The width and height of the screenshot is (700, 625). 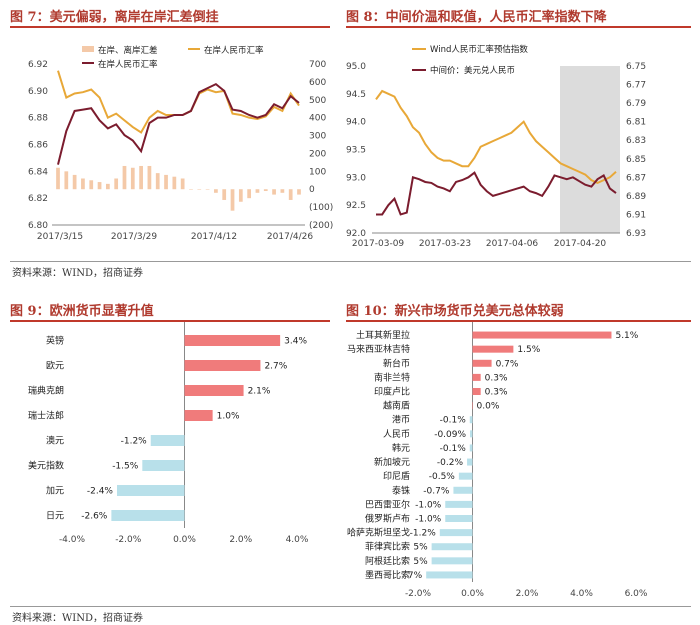 What do you see at coordinates (378, 244) in the screenshot?
I see `fig8-x-tick: 2017-03-09` at bounding box center [378, 244].